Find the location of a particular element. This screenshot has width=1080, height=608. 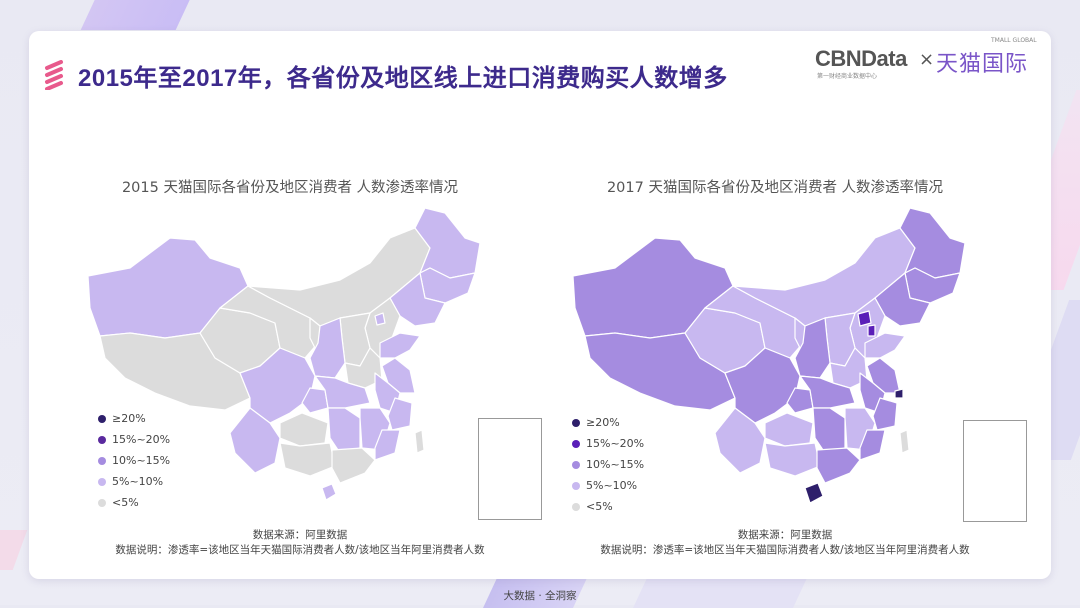

footer-tagline: 大数据 · 全洞察 is located at coordinates (540, 596).